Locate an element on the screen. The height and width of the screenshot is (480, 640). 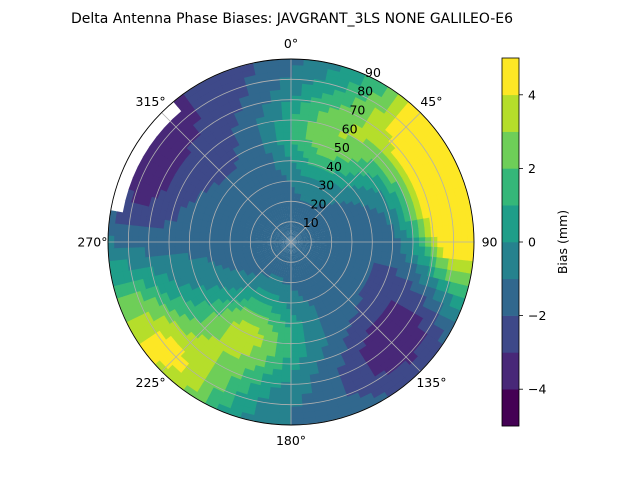
r-tick-label: 10 is located at coordinates (311, 222).